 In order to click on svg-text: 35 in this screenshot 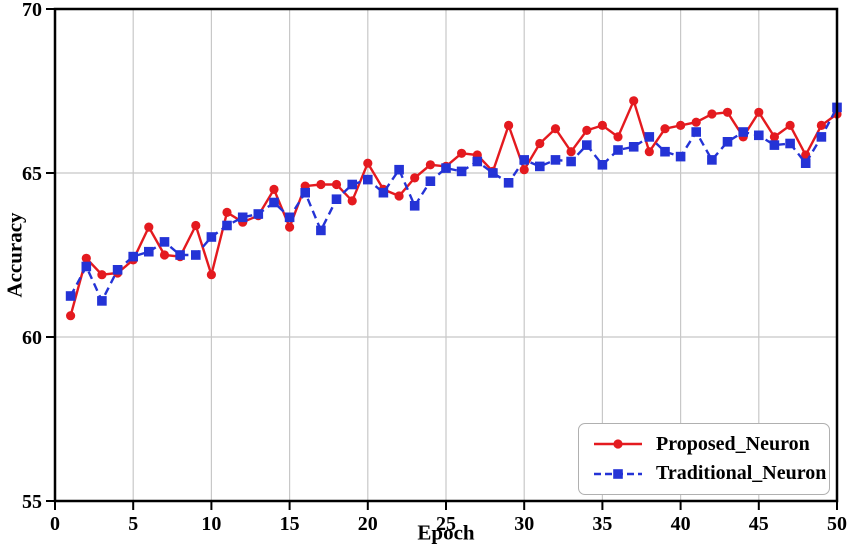, I will do `click(602, 524)`.